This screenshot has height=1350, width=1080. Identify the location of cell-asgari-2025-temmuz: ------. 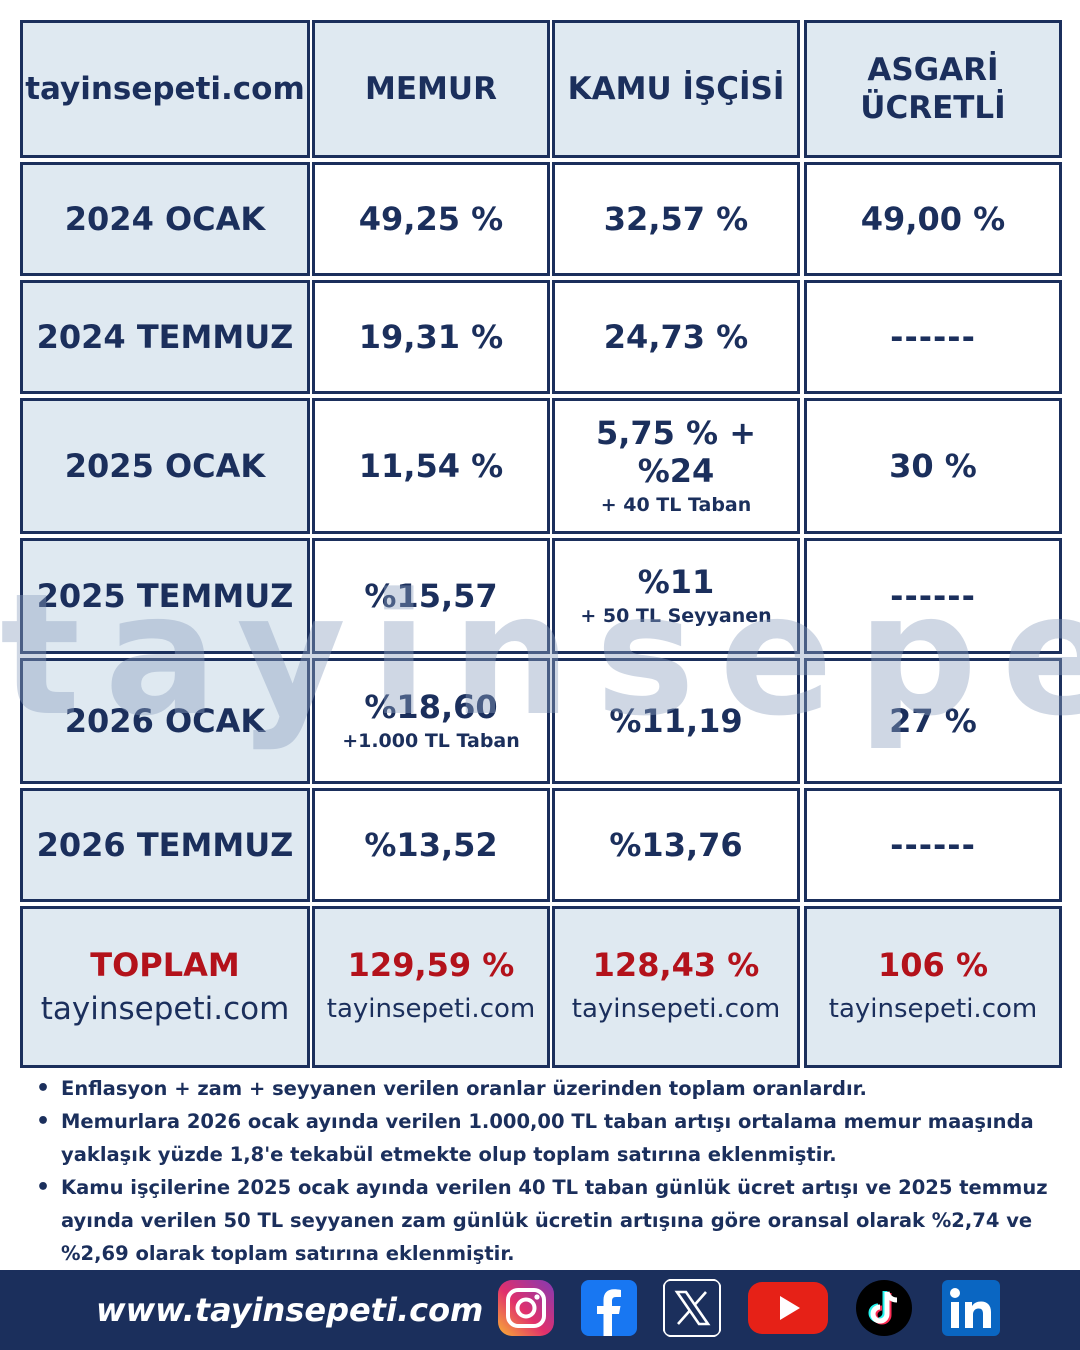
(933, 596).